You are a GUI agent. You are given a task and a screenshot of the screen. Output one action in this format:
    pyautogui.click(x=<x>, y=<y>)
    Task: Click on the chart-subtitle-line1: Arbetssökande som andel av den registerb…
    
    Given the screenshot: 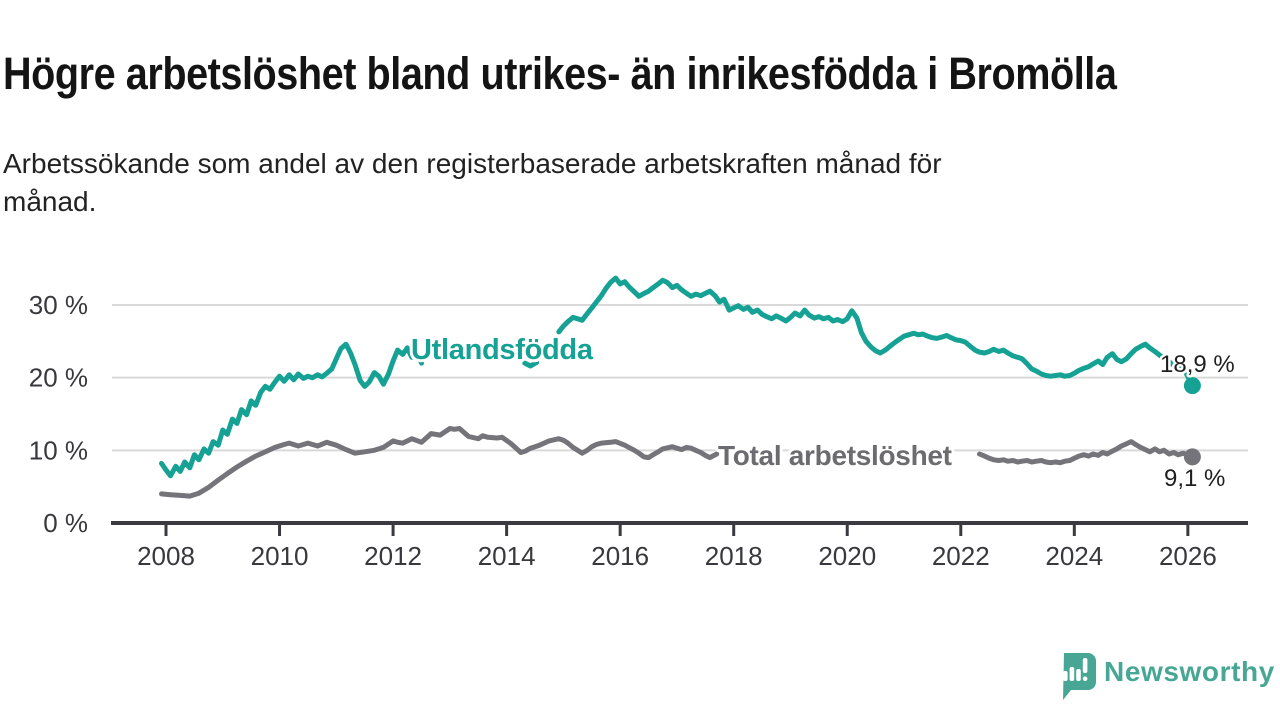 What is the action you would take?
    pyautogui.click(x=472, y=163)
    